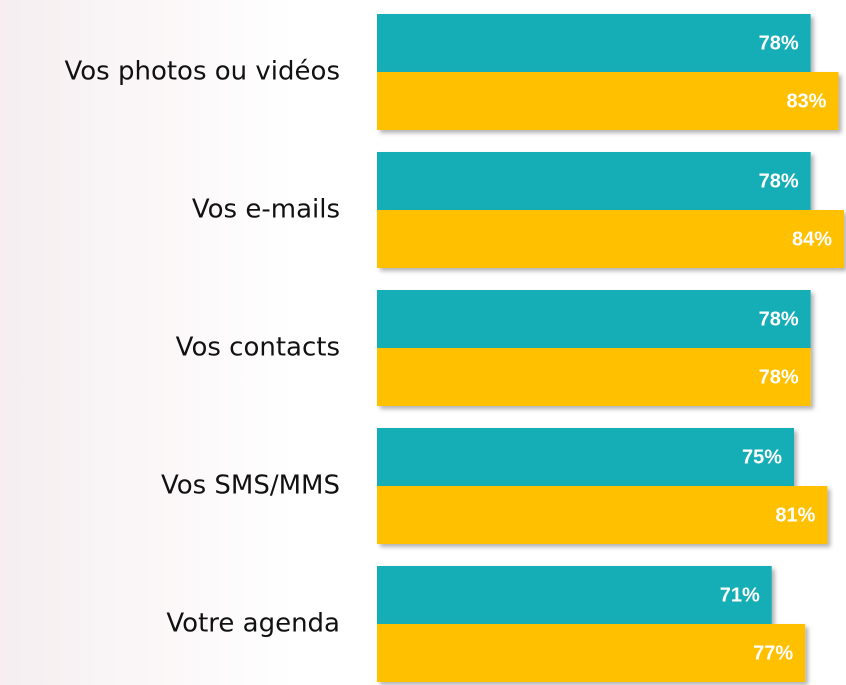 The image size is (846, 685). What do you see at coordinates (773, 653) in the screenshot?
I see `value-label: 77%` at bounding box center [773, 653].